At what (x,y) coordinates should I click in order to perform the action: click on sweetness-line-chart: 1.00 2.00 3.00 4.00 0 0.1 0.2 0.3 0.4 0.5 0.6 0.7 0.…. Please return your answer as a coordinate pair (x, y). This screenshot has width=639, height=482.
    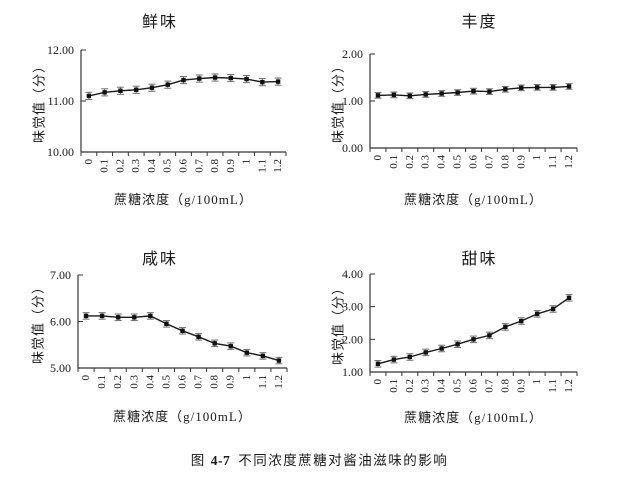
    Looking at the image, I should click on (460, 330).